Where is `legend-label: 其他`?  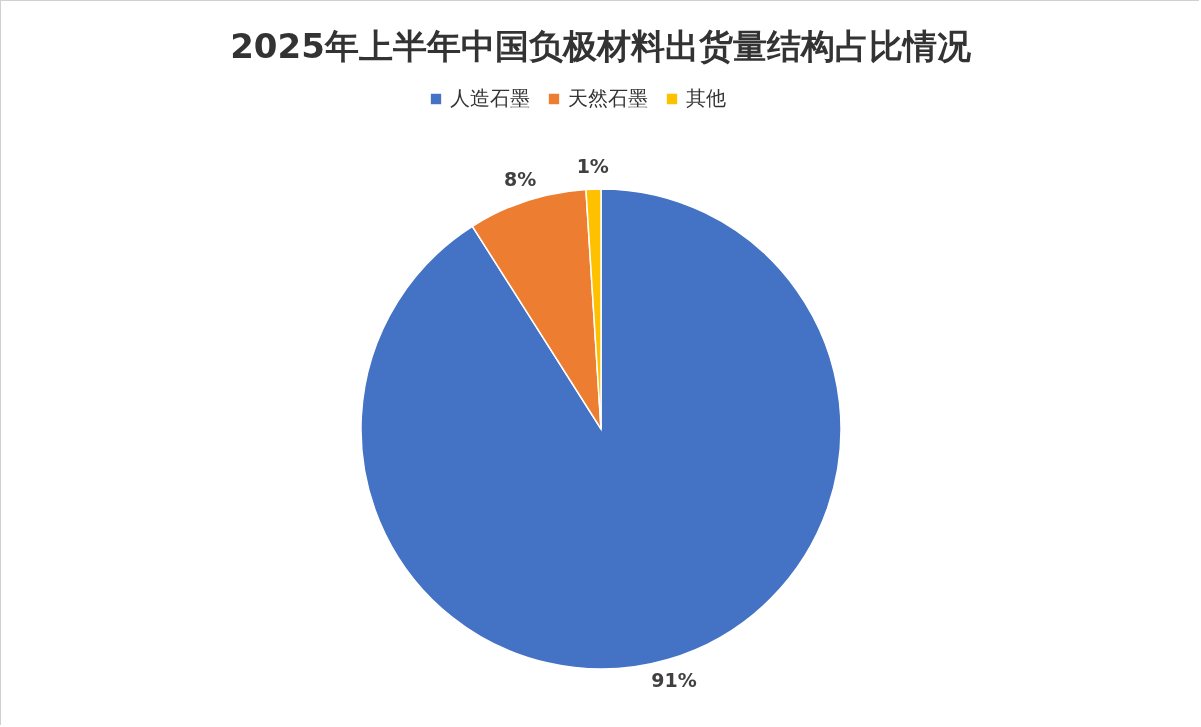
legend-label: 其他 is located at coordinates (706, 98).